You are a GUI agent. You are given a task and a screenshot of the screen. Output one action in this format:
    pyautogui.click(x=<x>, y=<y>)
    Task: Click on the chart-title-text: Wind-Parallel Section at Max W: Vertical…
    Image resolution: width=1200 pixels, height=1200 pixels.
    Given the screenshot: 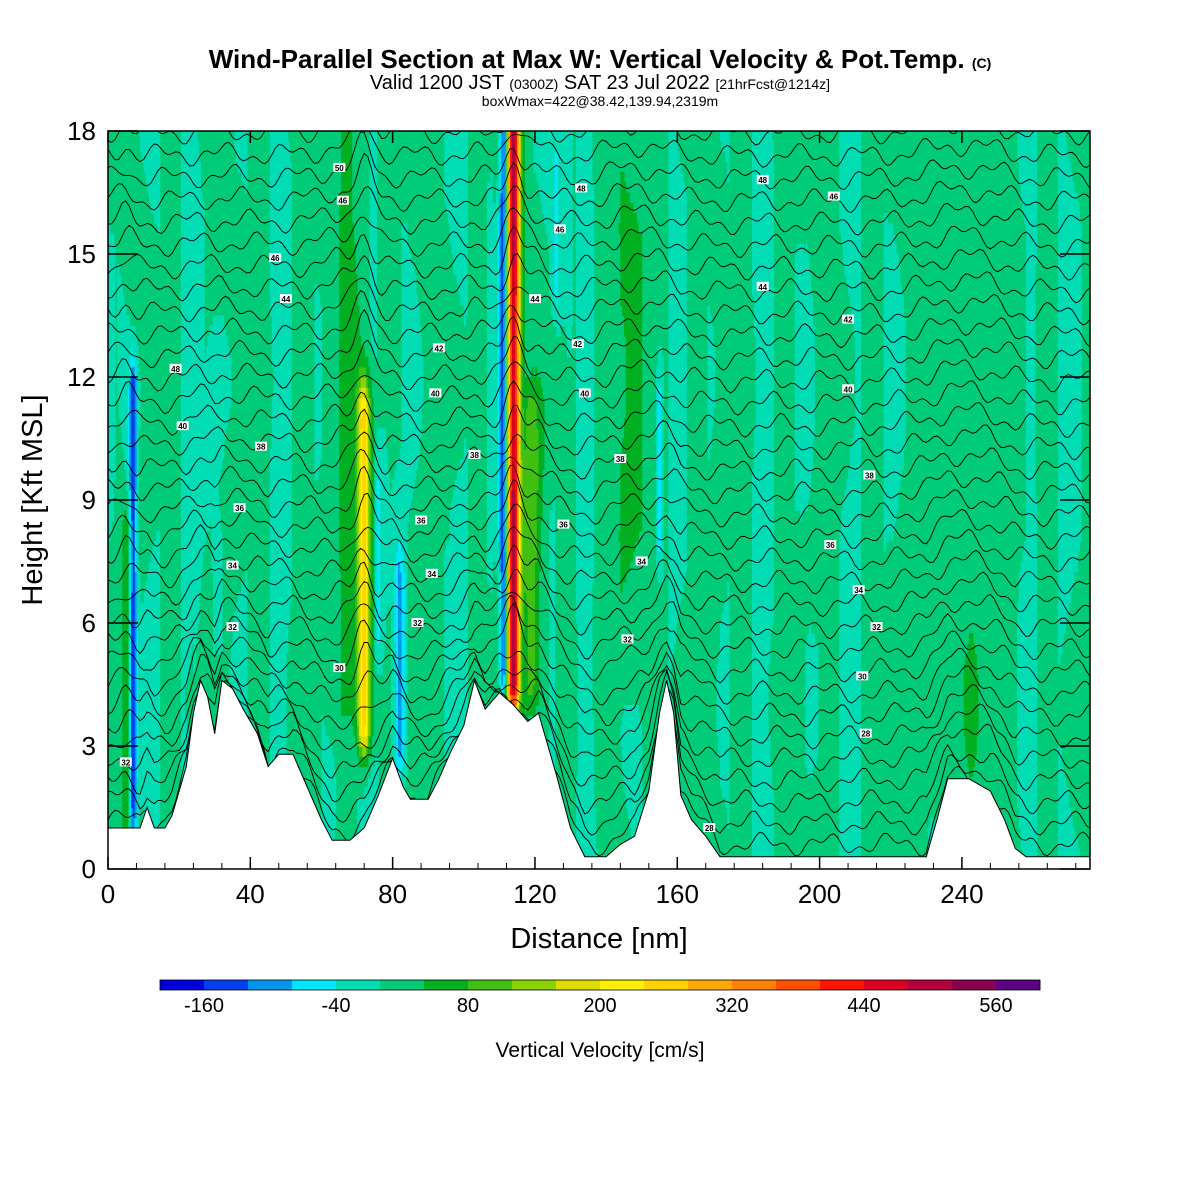 What is the action you would take?
    pyautogui.click(x=586, y=59)
    